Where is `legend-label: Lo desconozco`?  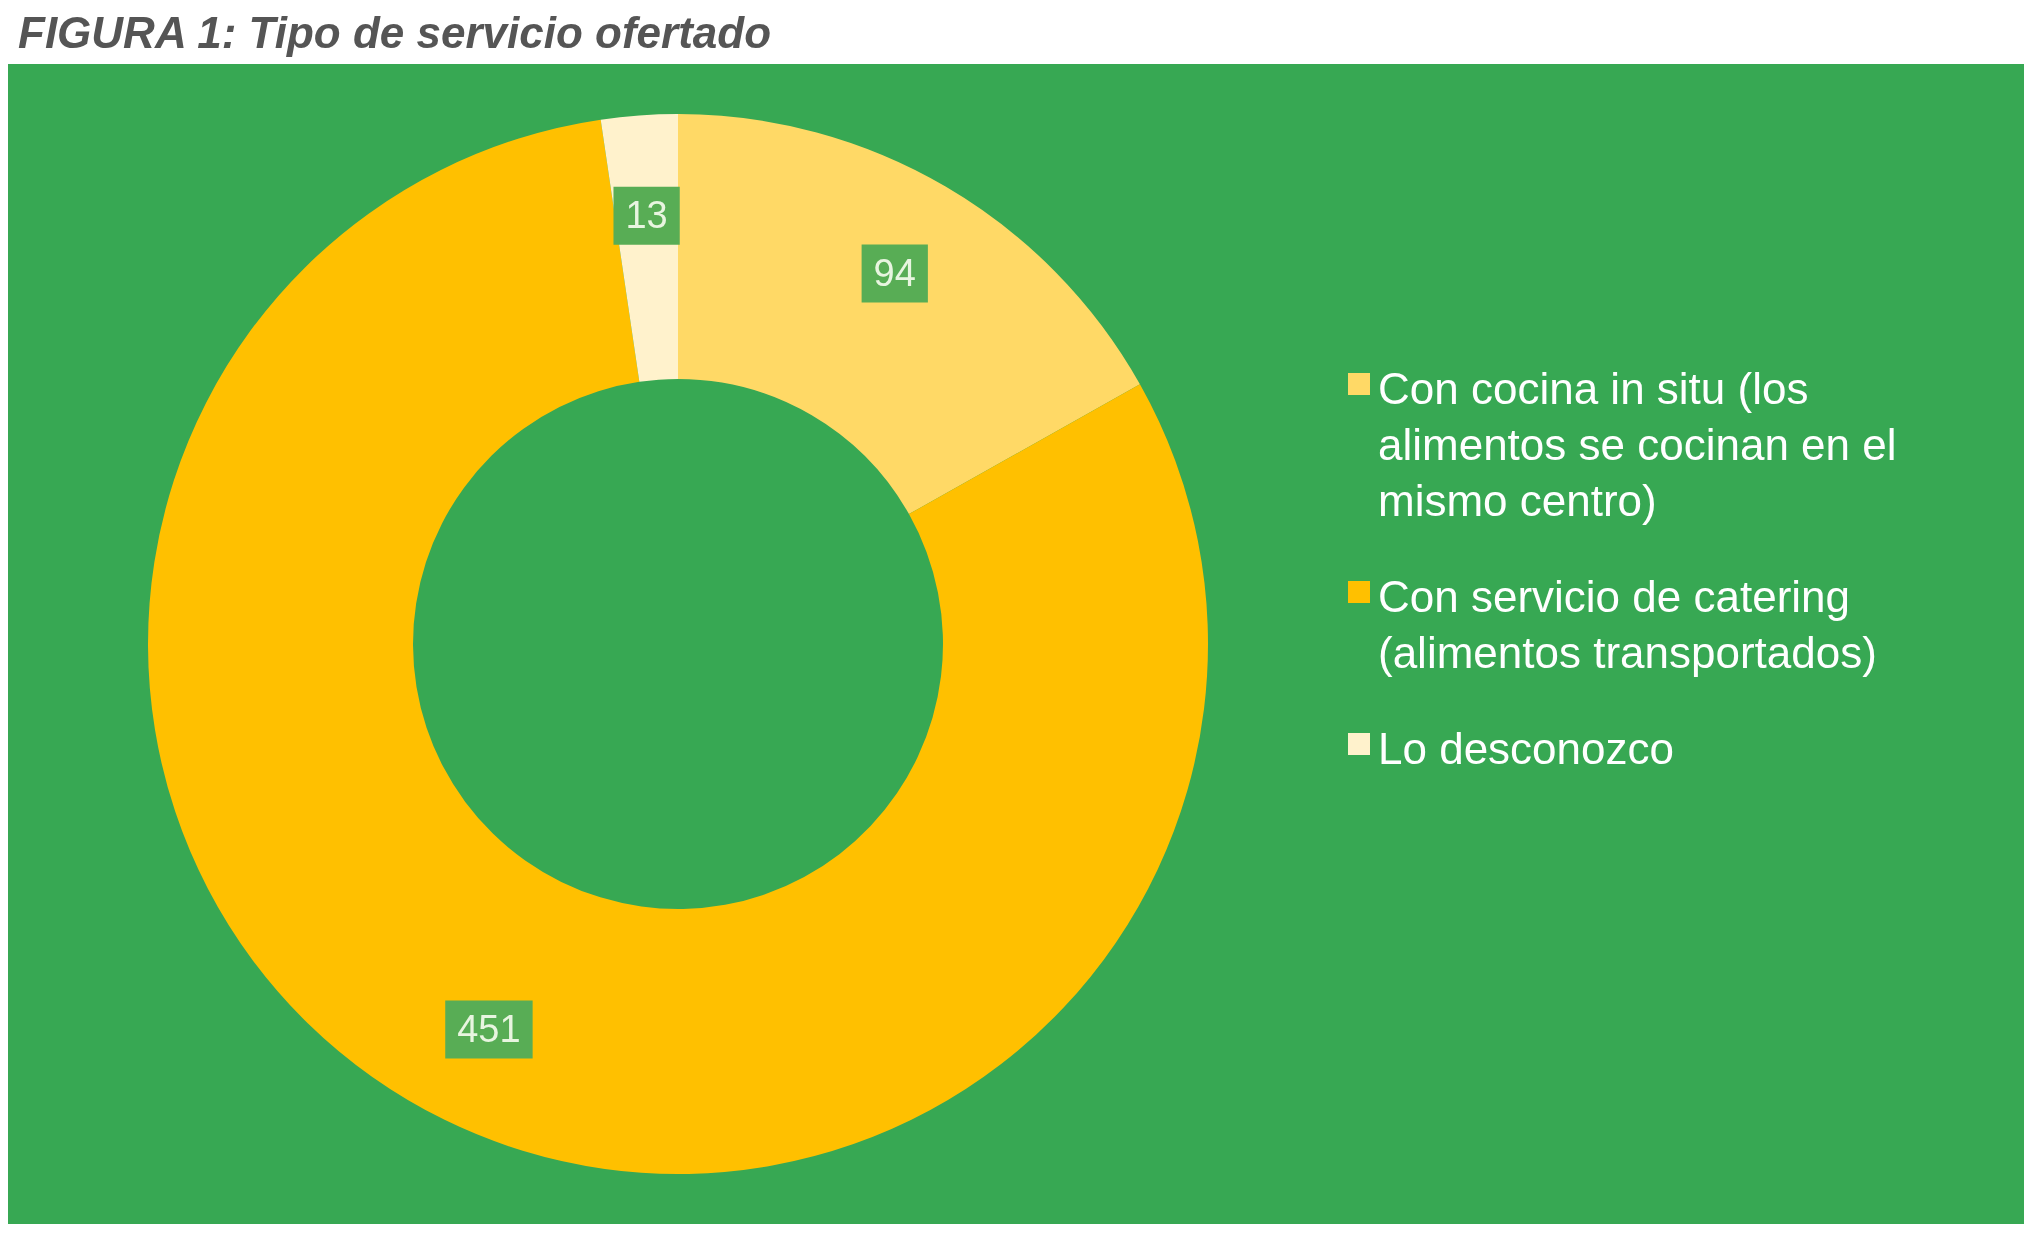 legend-label: Lo desconozco is located at coordinates (1526, 749).